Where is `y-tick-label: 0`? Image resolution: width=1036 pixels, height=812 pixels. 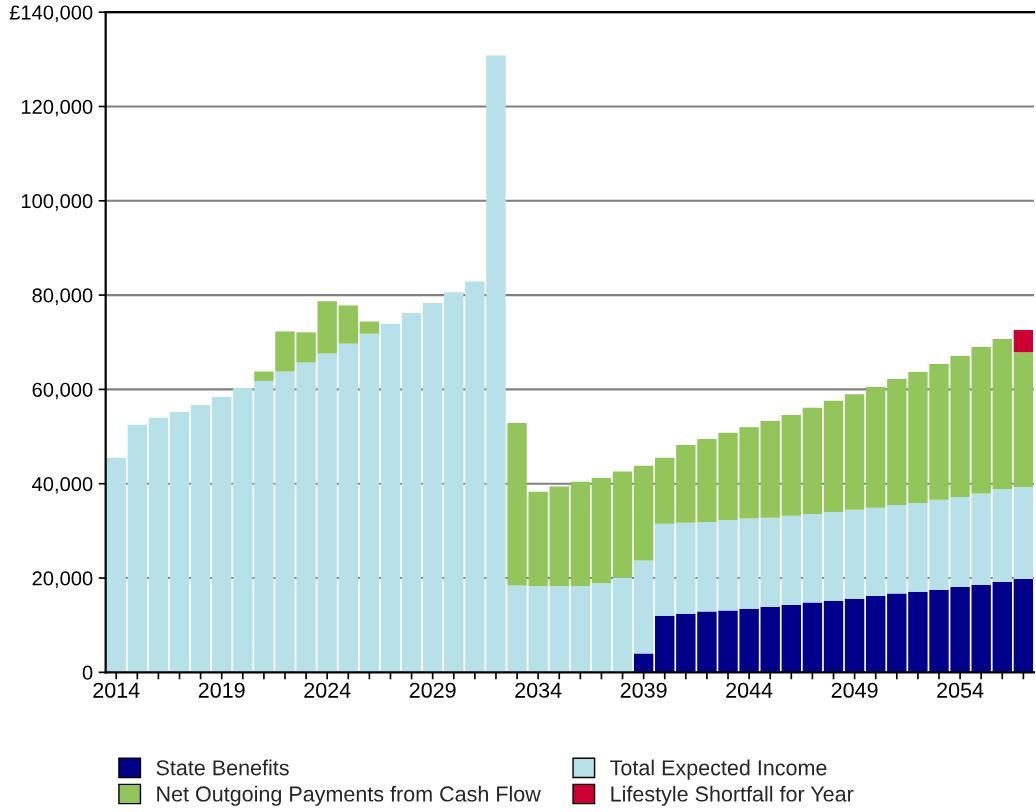 y-tick-label: 0 is located at coordinates (87, 672).